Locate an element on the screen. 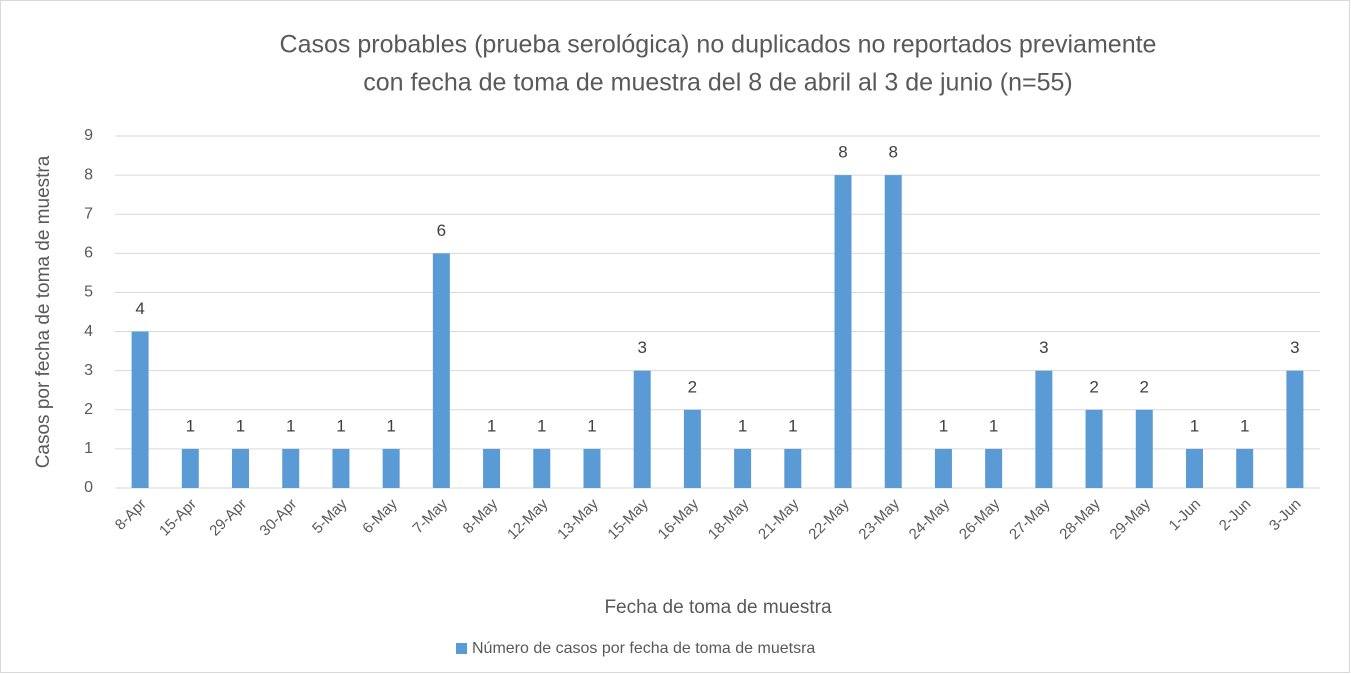 Image resolution: width=1351 pixels, height=674 pixels. y-tick-label: 3 is located at coordinates (88, 370).